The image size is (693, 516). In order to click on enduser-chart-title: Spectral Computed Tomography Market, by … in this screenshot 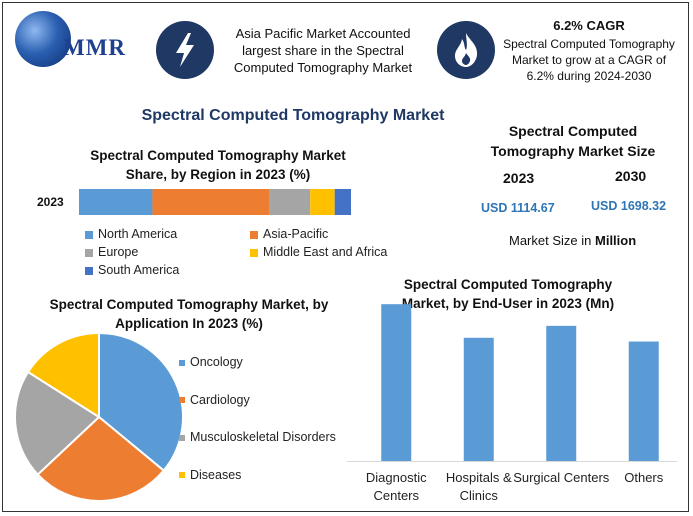, I will do `click(508, 294)`.